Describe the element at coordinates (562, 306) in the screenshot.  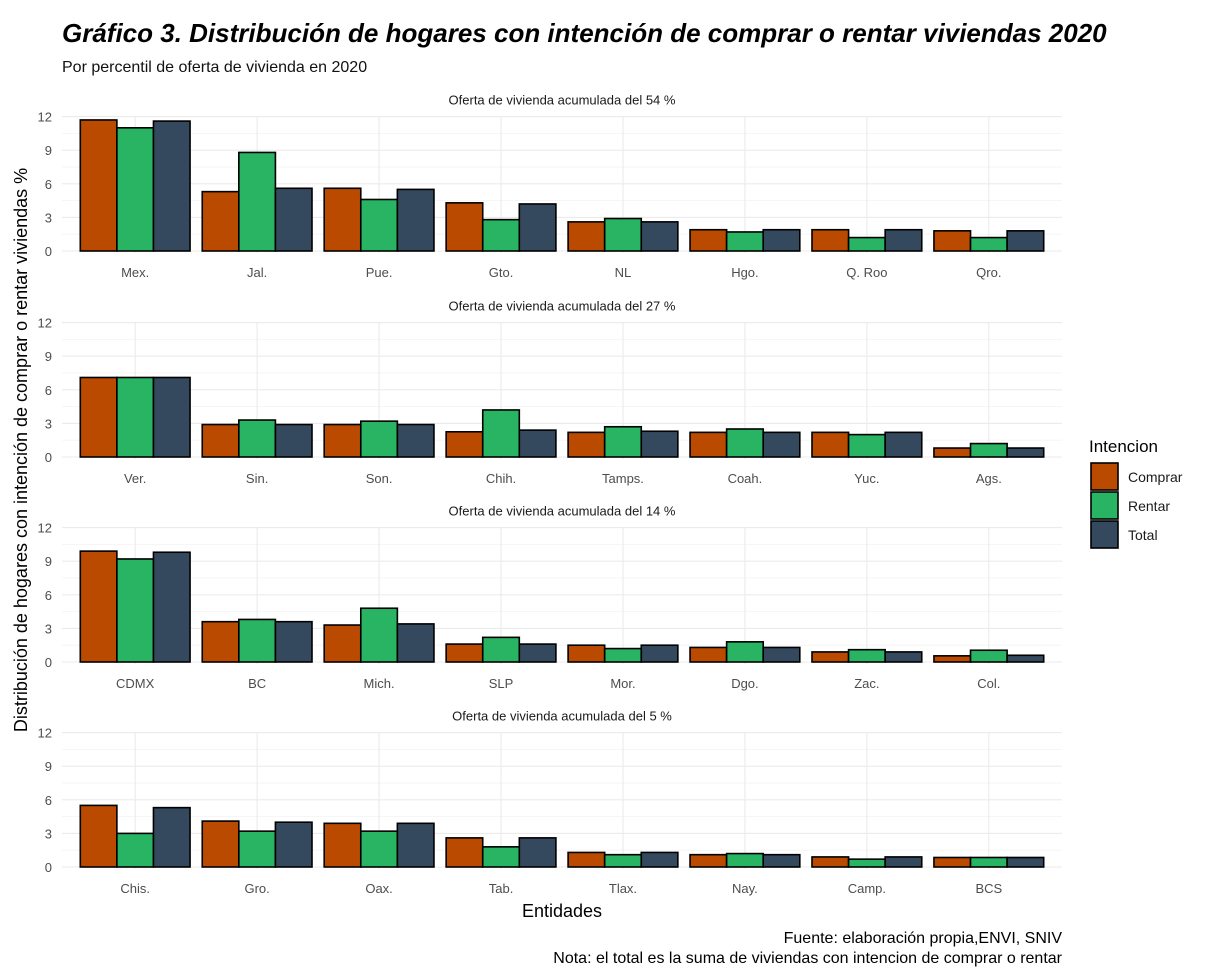
I see `facet-strip-label: Oferta de vivienda acumulada del 27 %` at that location.